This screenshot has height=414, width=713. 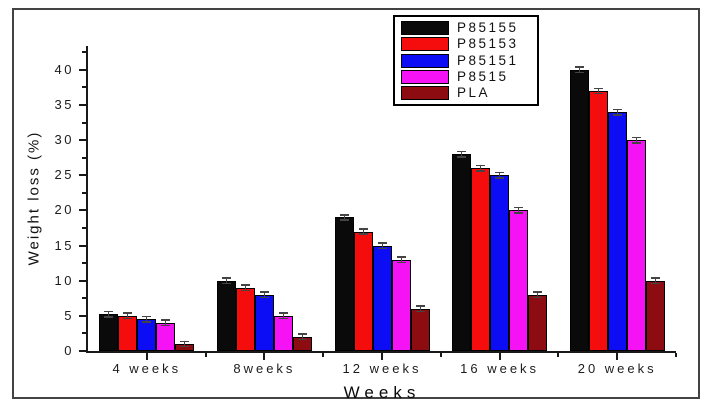 I want to click on bar-PLA-16 weeks, so click(x=538, y=322).